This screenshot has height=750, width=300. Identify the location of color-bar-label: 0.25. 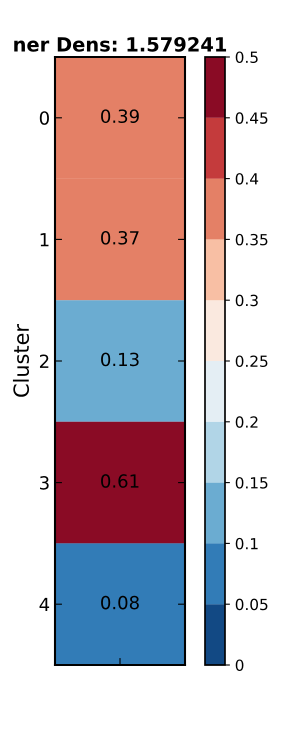
(252, 361).